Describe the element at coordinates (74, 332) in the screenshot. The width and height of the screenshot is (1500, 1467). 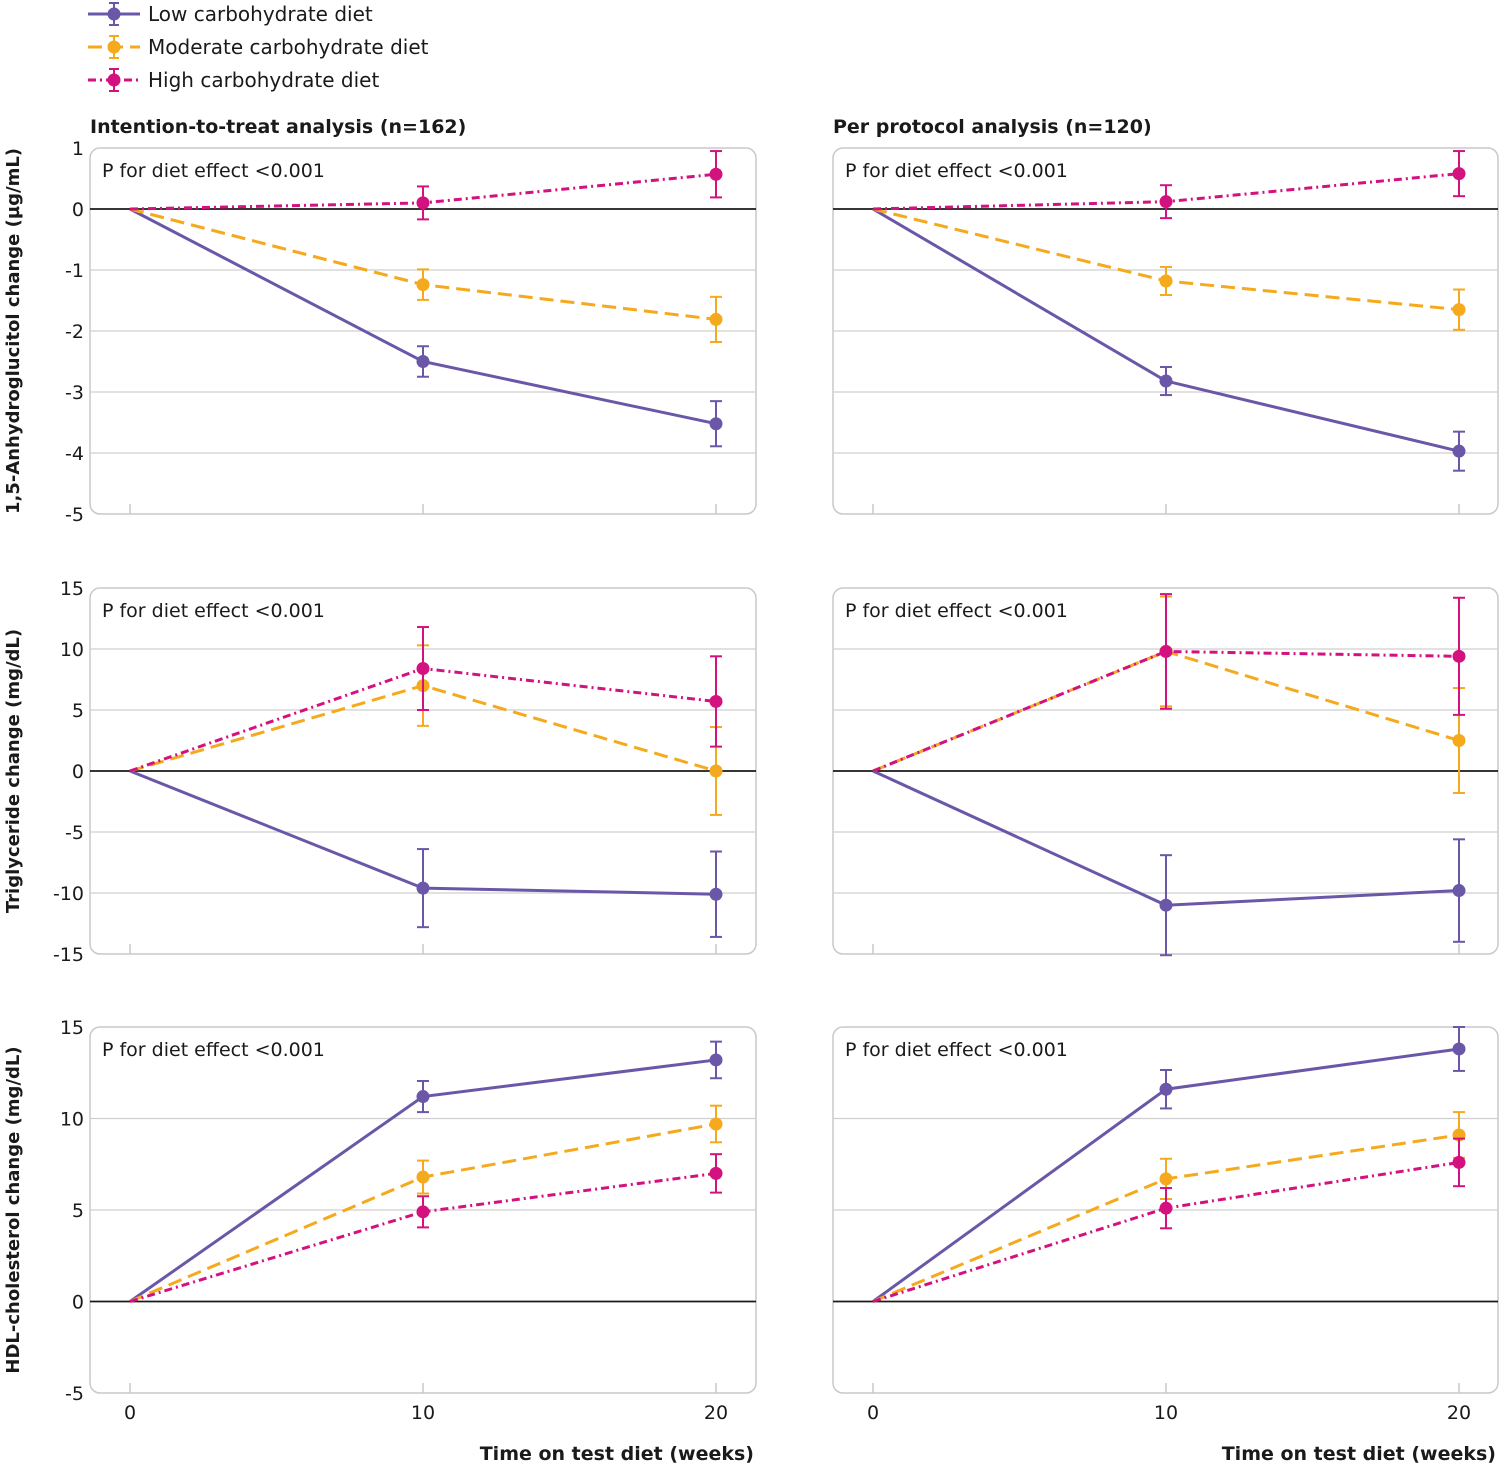
I see `y-tick-label: -2` at that location.